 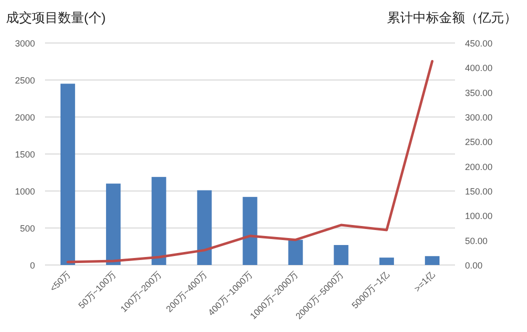 What do you see at coordinates (479, 167) in the screenshot?
I see `y2-tick-label: 200.00` at bounding box center [479, 167].